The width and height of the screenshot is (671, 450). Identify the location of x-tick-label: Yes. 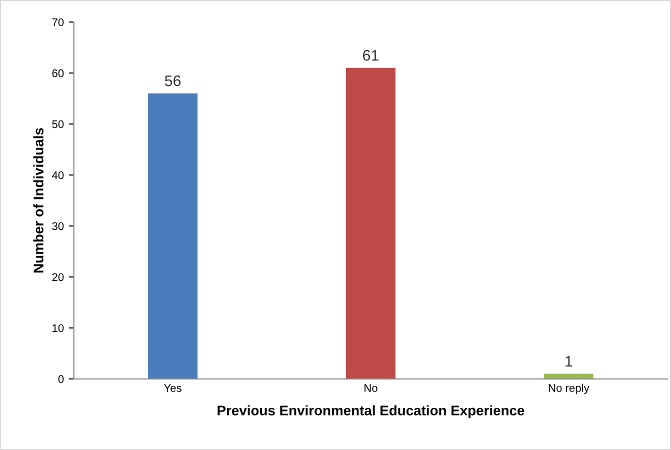
(173, 388).